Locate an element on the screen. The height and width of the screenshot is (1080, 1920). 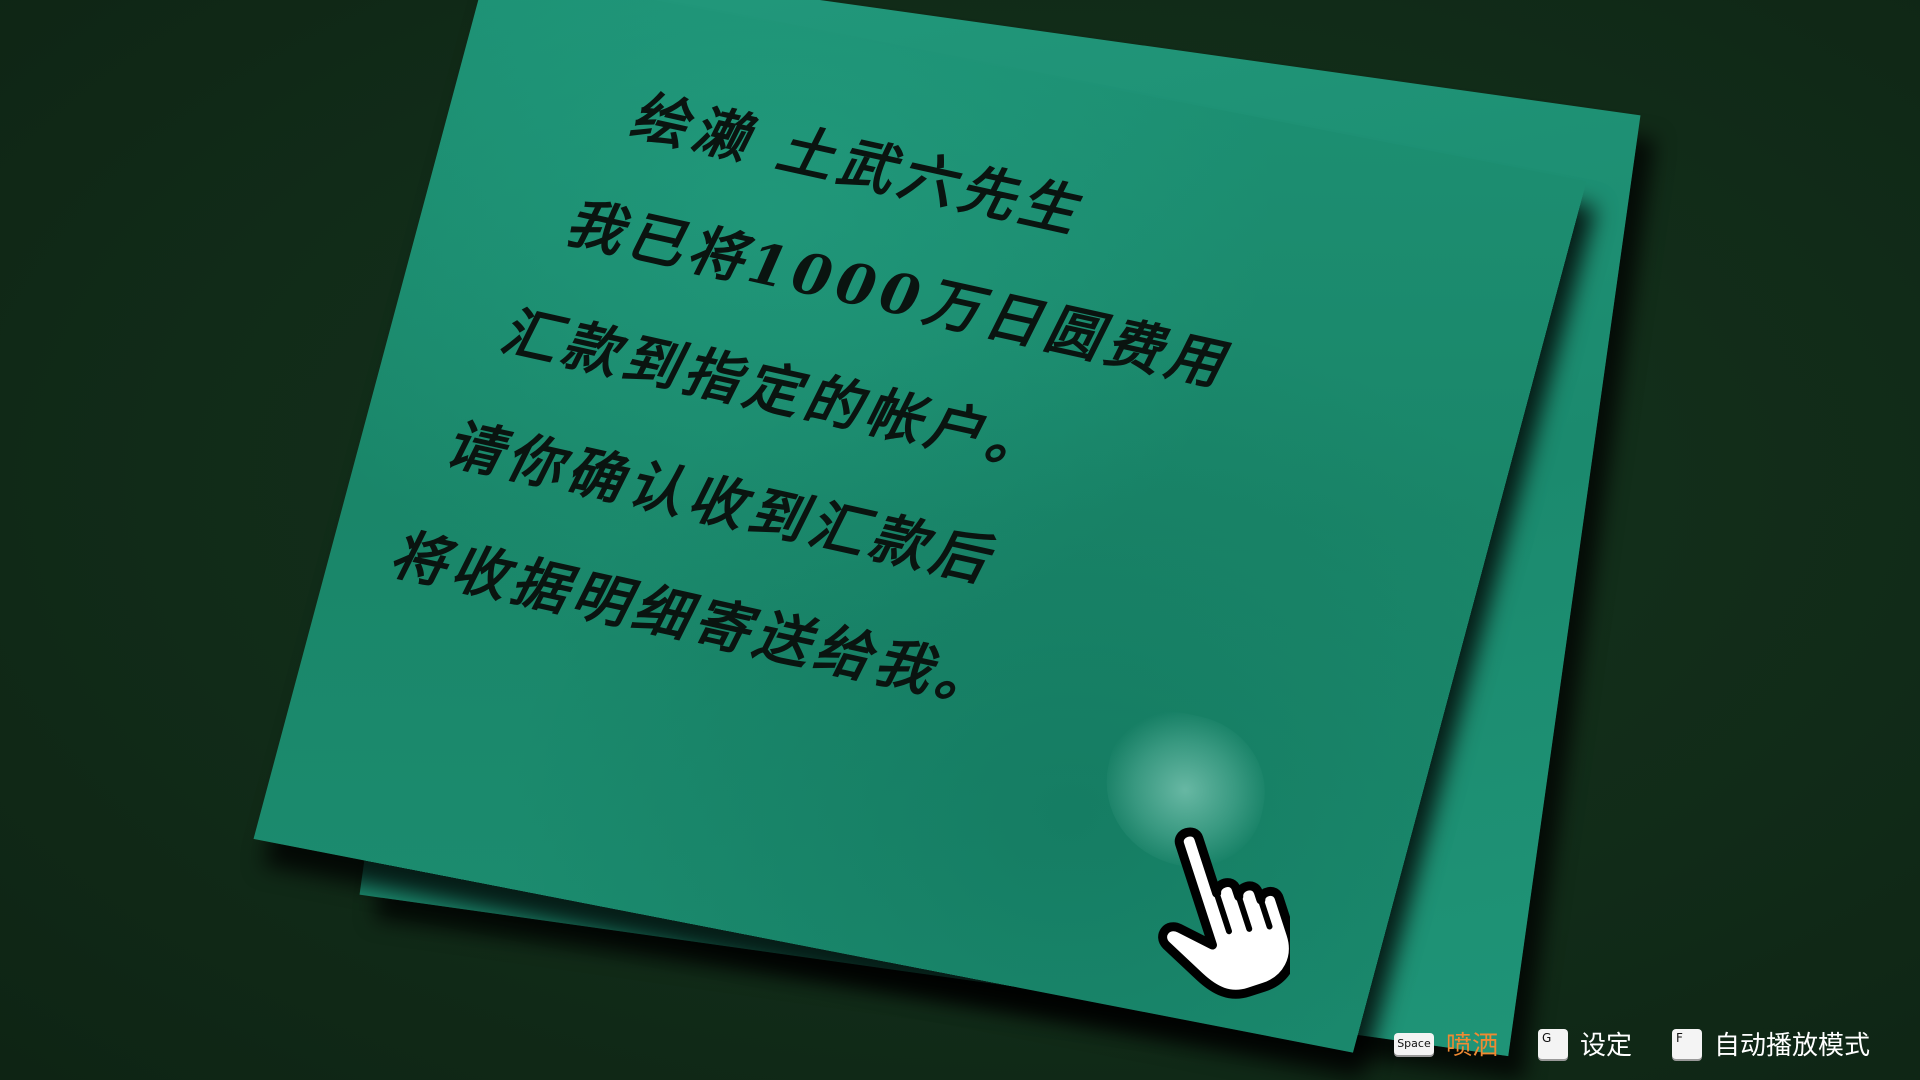
g-key-icon: G is located at coordinates (1552, 1043).